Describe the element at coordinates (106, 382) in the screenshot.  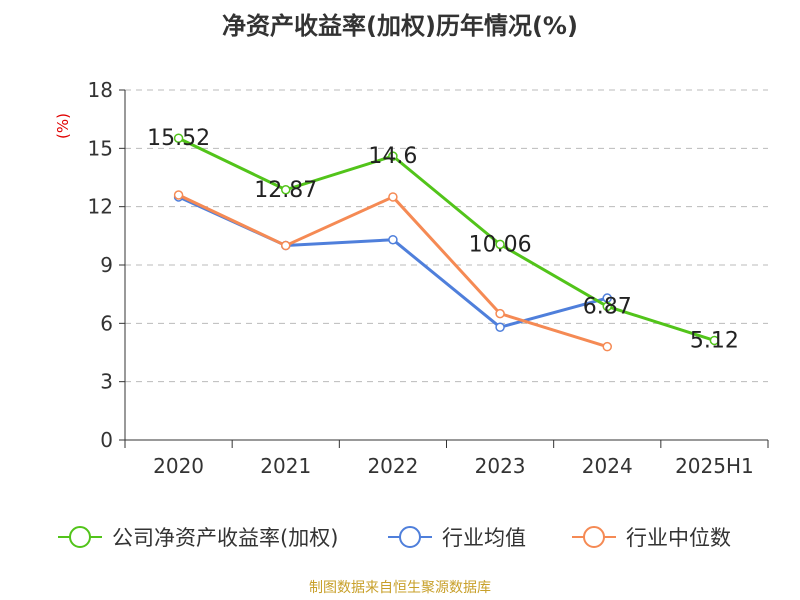
I see `y-tick-label: 3` at that location.